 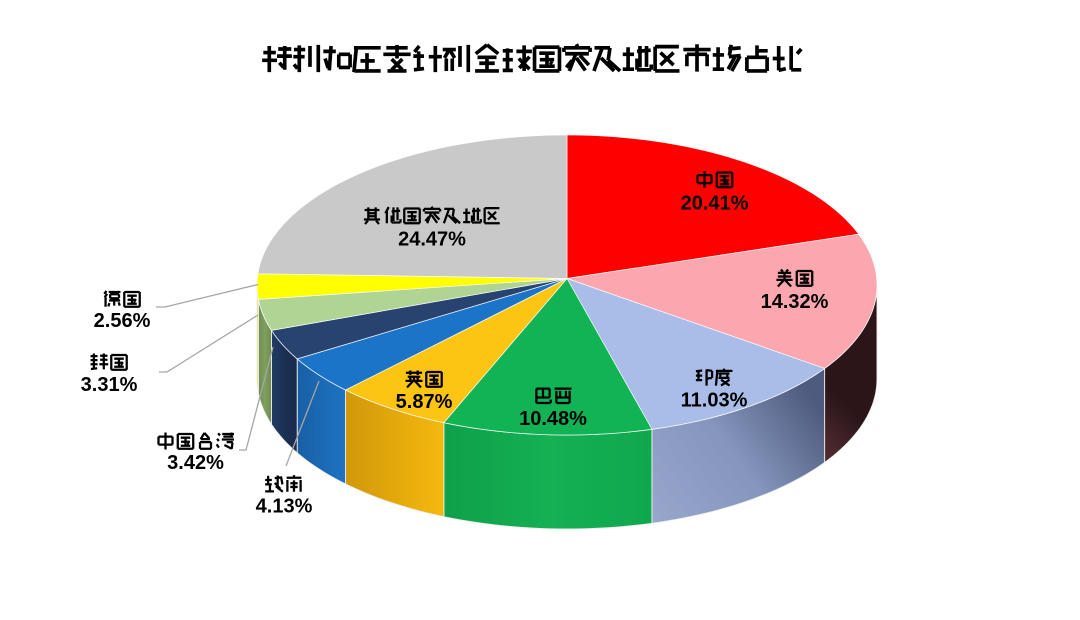 What do you see at coordinates (432, 240) in the screenshot?
I see `svg-text: 24.47%` at bounding box center [432, 240].